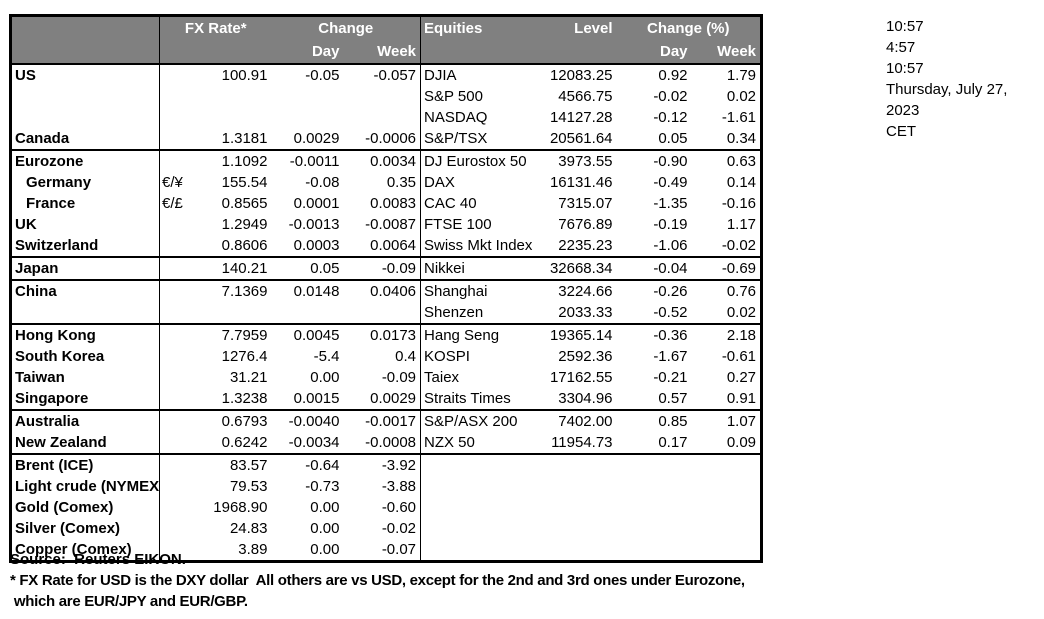  Describe the element at coordinates (741, 182) in the screenshot. I see `equity-week-change-cell: 0.14` at that location.